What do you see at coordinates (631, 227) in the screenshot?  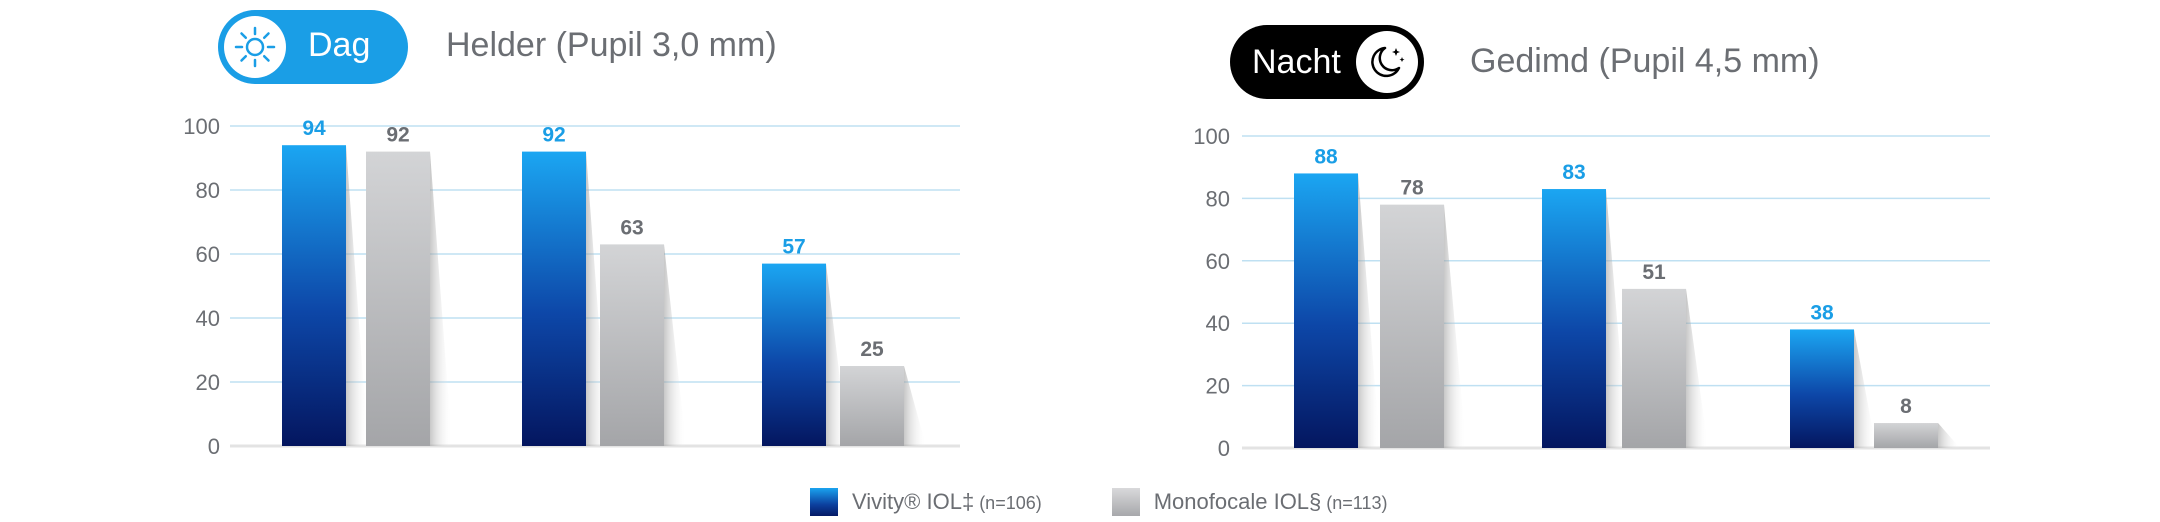 I see `data-label-monofocal: 63` at bounding box center [631, 227].